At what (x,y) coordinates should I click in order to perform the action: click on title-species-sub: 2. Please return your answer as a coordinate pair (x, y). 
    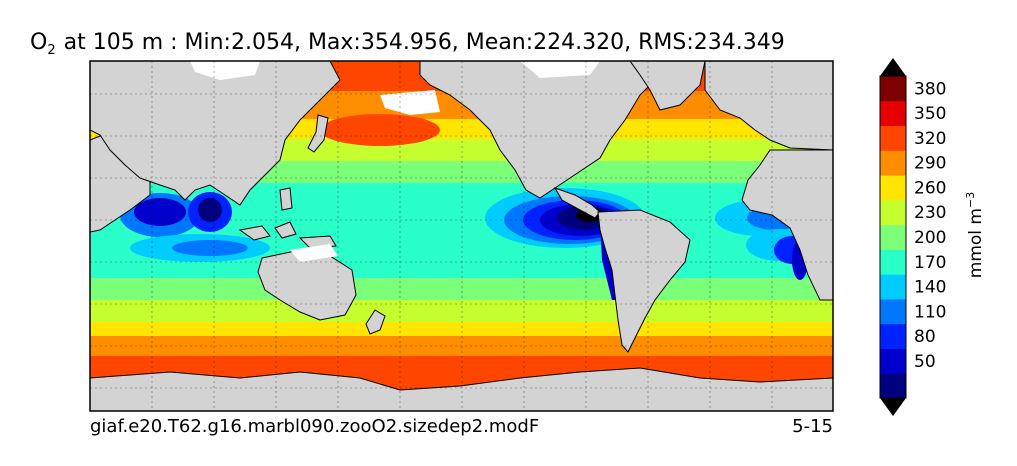
    Looking at the image, I should click on (51, 50).